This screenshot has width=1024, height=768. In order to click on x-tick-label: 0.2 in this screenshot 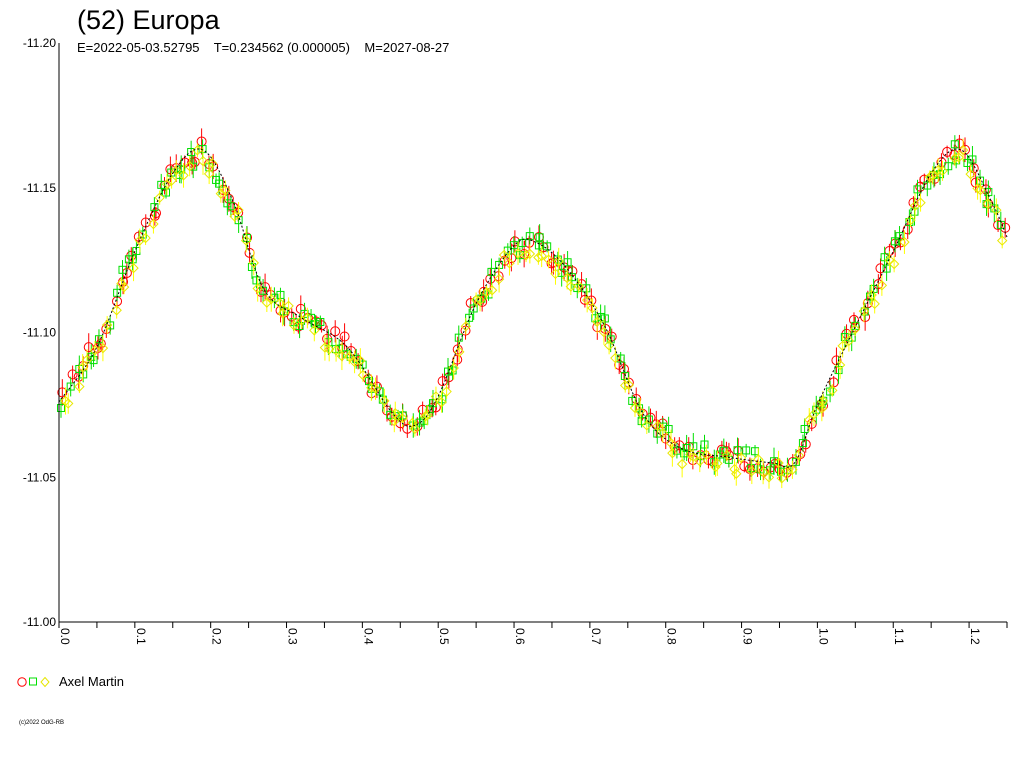, I will do `click(217, 636)`.